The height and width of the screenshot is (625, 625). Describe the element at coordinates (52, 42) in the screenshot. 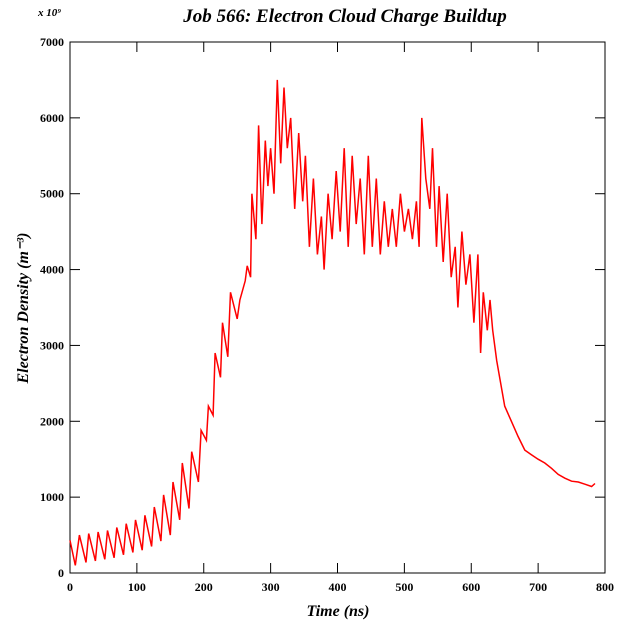

I see `y-tick-label: 7000` at that location.